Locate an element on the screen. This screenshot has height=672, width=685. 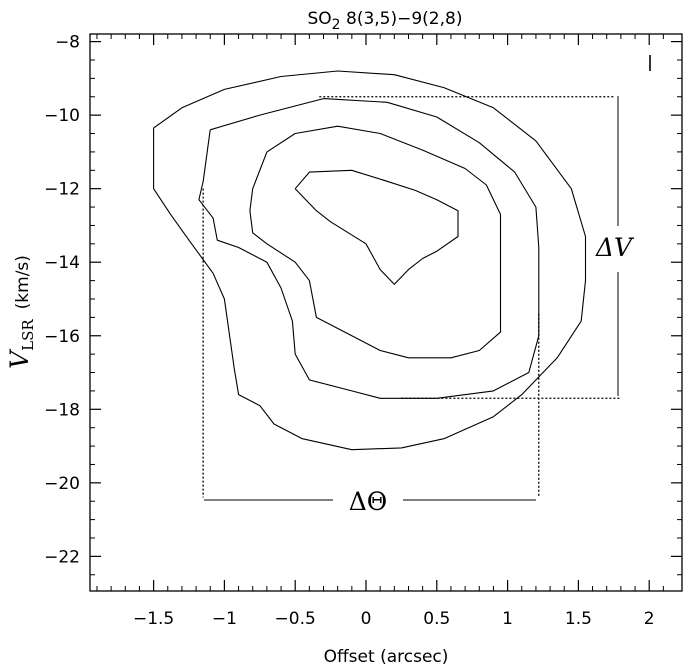
delta-v-label: ΔV is located at coordinates (615, 247).